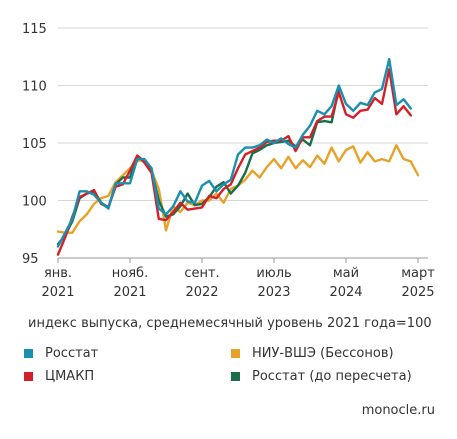 This screenshot has width=457, height=439. What do you see at coordinates (34, 202) in the screenshot?
I see `y-tick-label-100: 100` at bounding box center [34, 202].